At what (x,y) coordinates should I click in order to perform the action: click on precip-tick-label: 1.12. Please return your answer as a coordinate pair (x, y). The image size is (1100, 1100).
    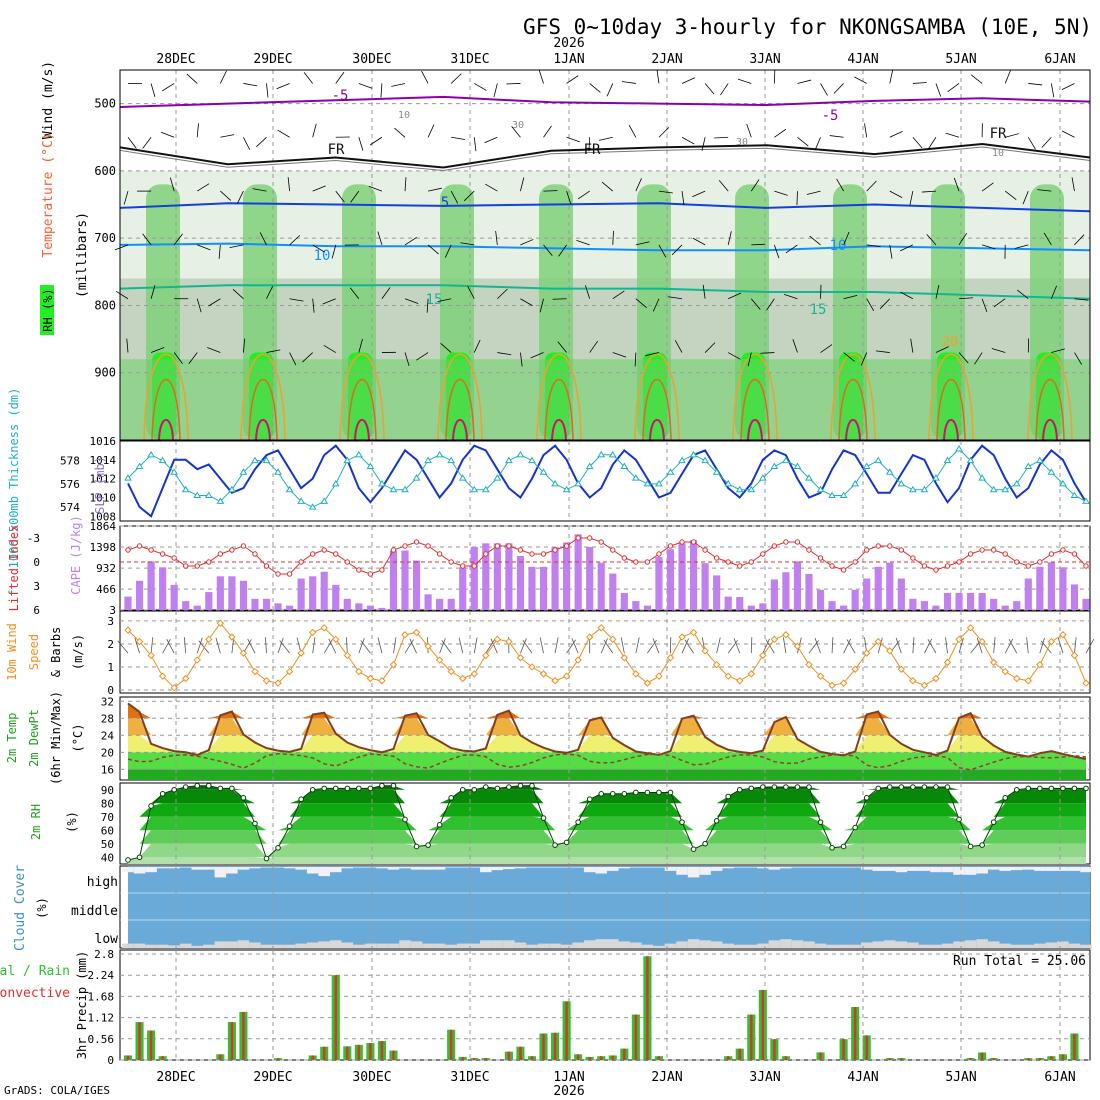
    Looking at the image, I should click on (101, 1018).